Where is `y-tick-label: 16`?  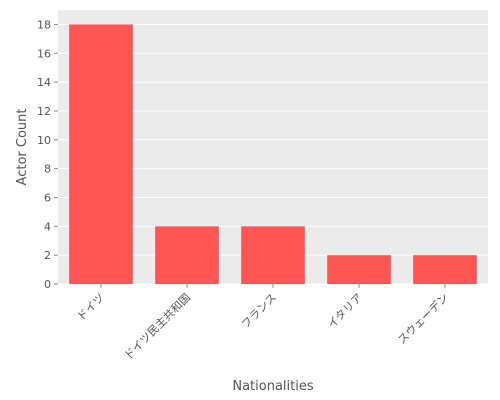
y-tick-label: 16 is located at coordinates (44, 53).